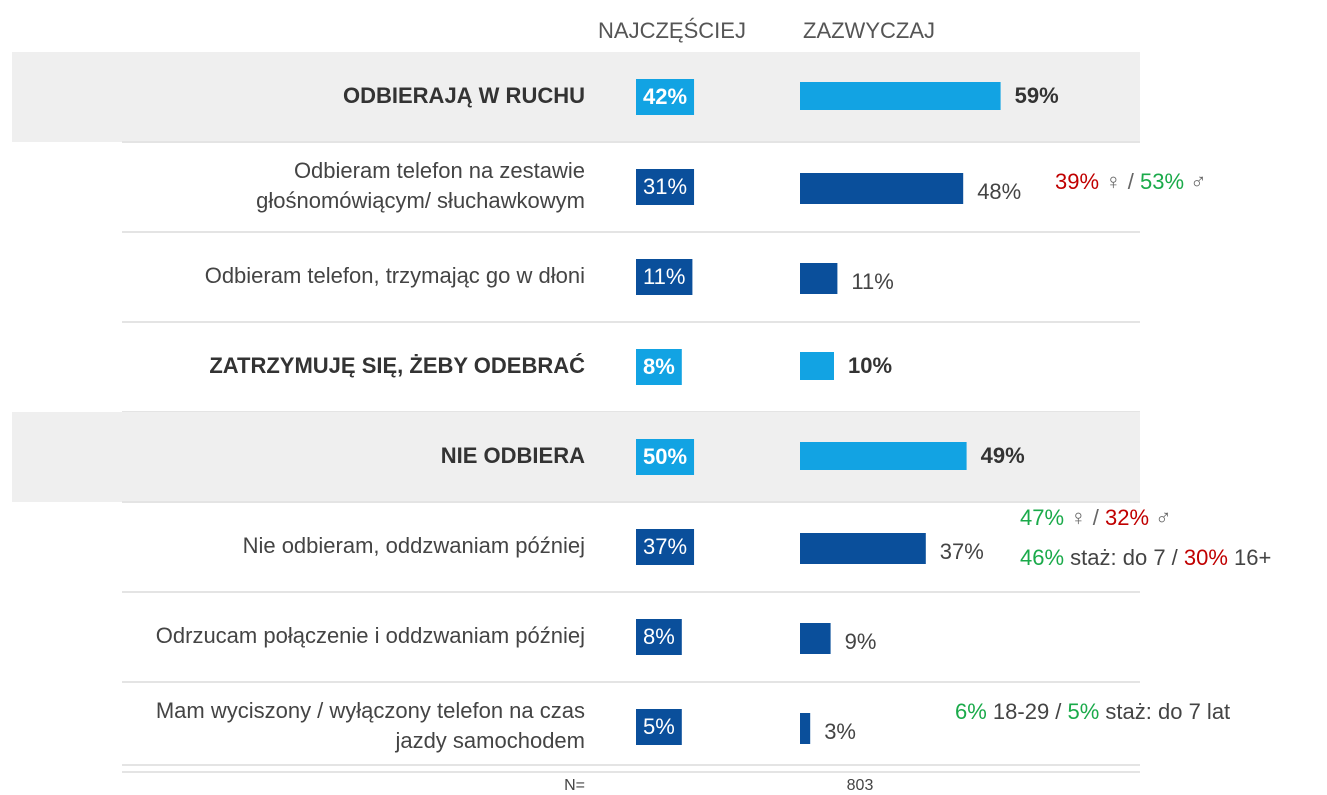  What do you see at coordinates (1249, 557) in the screenshot?
I see `annotation-part: 16+` at bounding box center [1249, 557].